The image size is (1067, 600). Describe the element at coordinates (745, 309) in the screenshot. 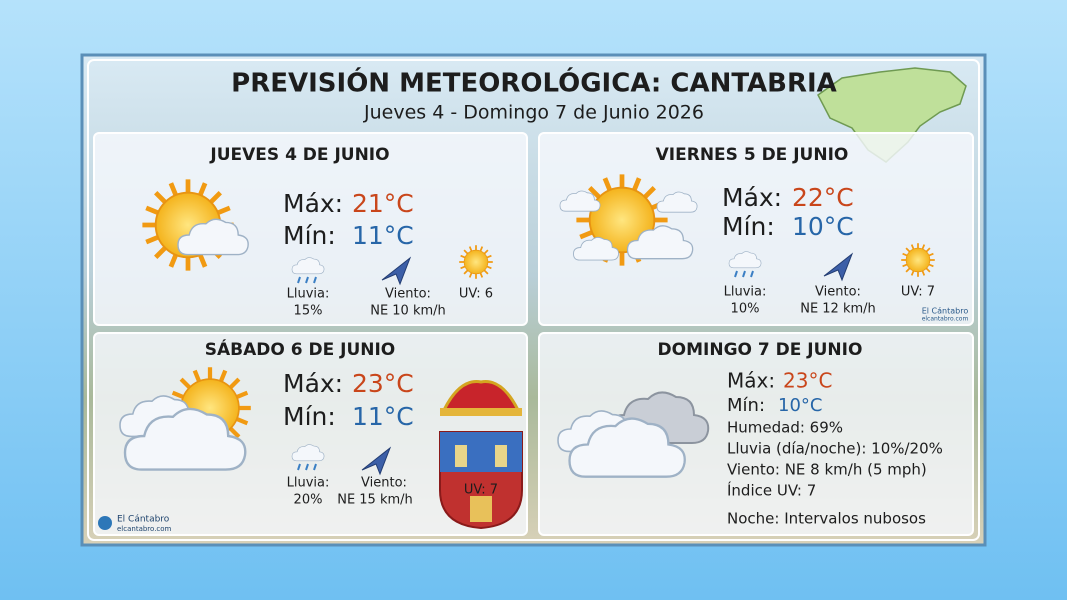

I see `rain-value: 10%` at that location.